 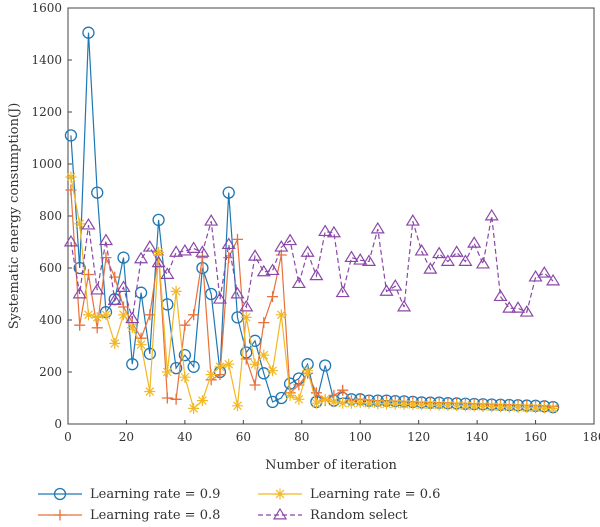 What do you see at coordinates (50, 320) in the screenshot?
I see `y-tick-label: 400` at bounding box center [50, 320].